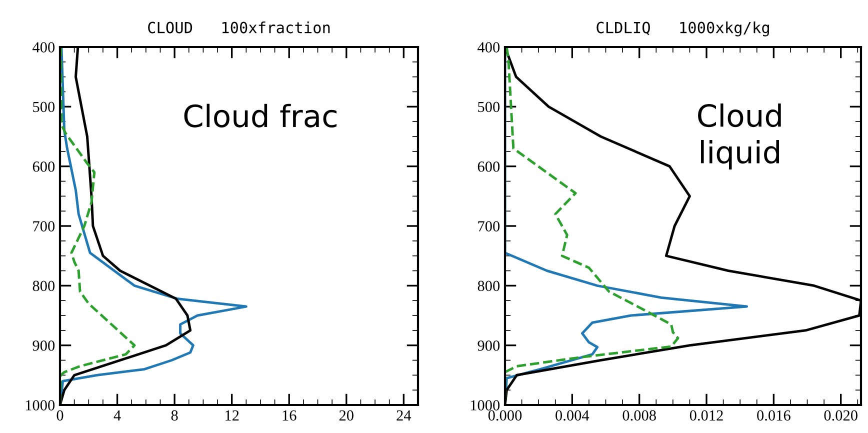 Image resolution: width=868 pixels, height=433 pixels. What do you see at coordinates (346, 415) in the screenshot?
I see `x-tick-label: 20` at bounding box center [346, 415].